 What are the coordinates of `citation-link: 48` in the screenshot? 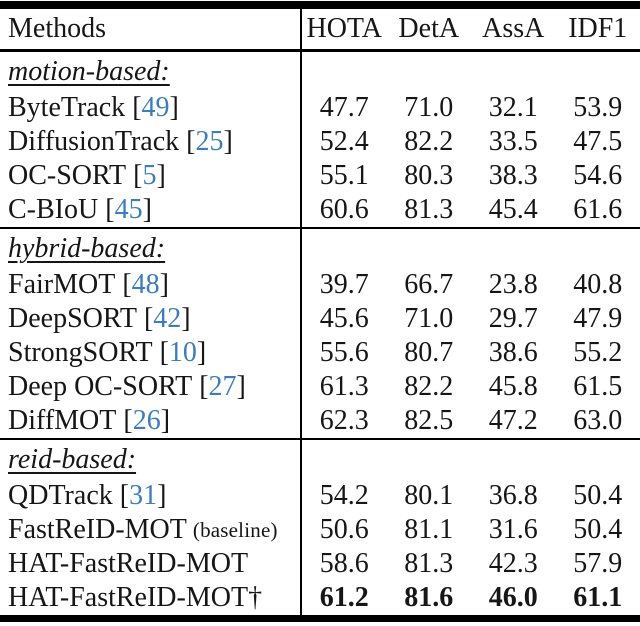 It's located at (145, 284).